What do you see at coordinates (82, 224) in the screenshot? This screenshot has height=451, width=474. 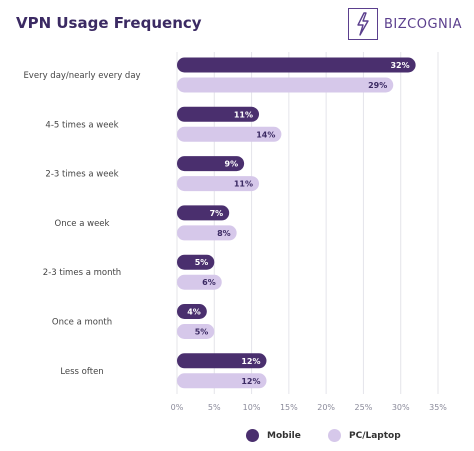 I see `category-label: Once a week` at bounding box center [82, 224].